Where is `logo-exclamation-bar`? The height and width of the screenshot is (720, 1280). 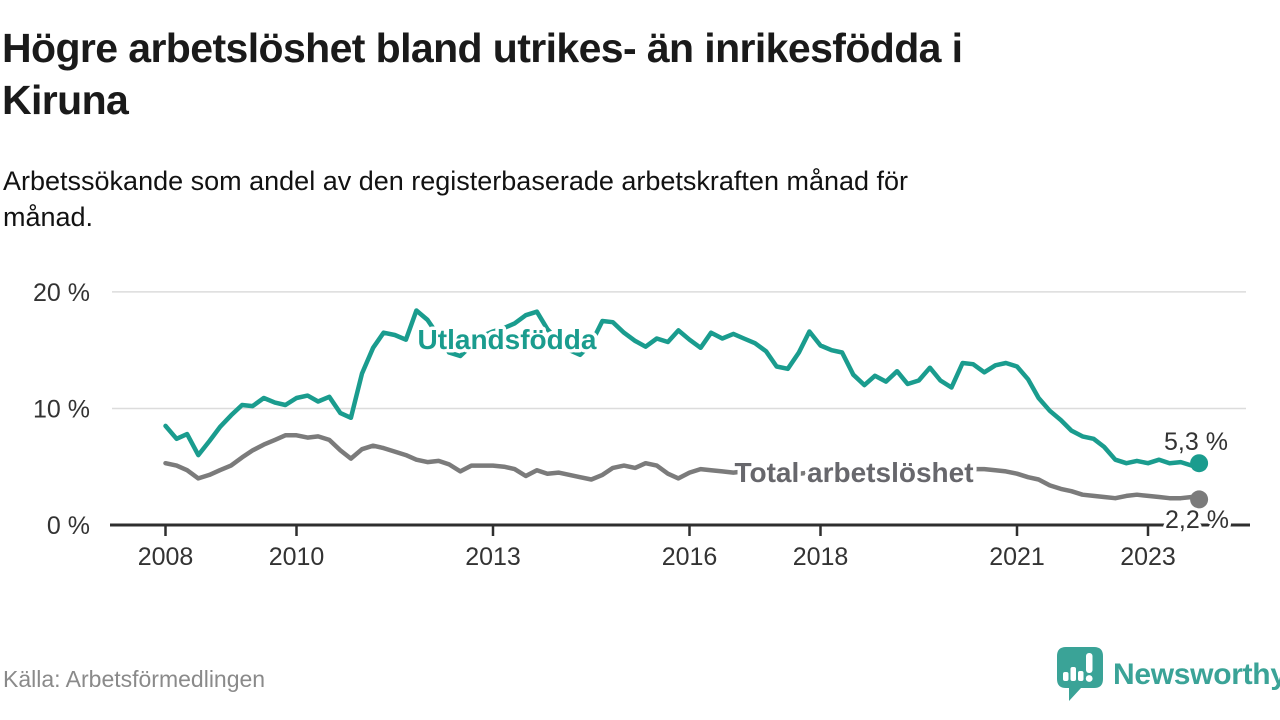 logo-exclamation-bar is located at coordinates (1089, 663).